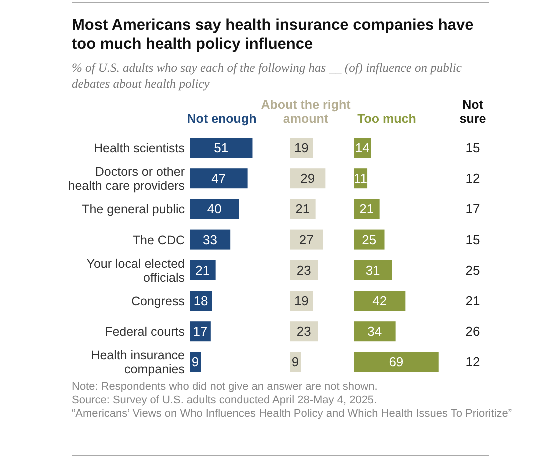  Describe the element at coordinates (292, 414) in the screenshot. I see `text: “Americans’ Views on Who Influences Health Policy and Which Health Issues To Prioritize”` at that location.